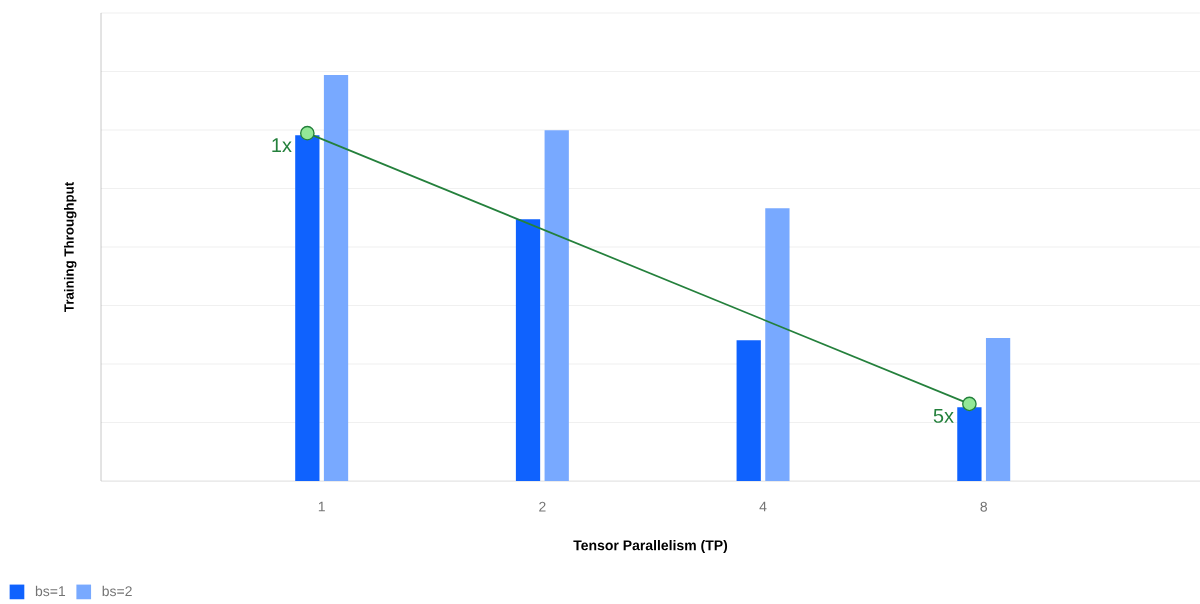  What do you see at coordinates (943, 415) in the screenshot?
I see `annotation: 5x` at bounding box center [943, 415].